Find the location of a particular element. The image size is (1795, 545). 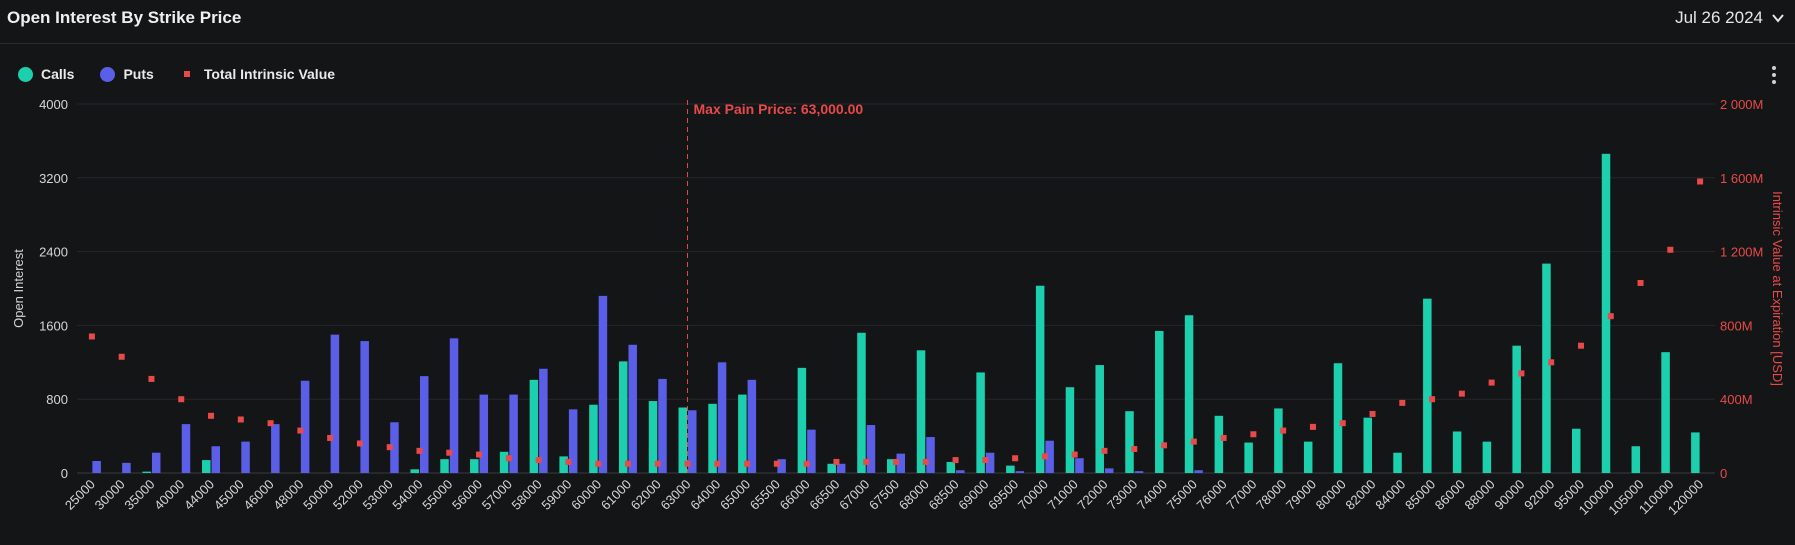

x-tick-label: 66000 is located at coordinates (795, 495).